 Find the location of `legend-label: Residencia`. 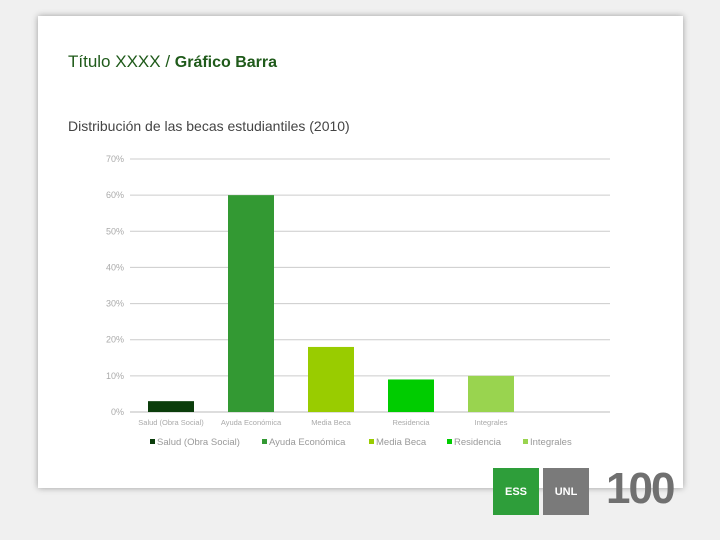

legend-label: Residencia is located at coordinates (478, 442).